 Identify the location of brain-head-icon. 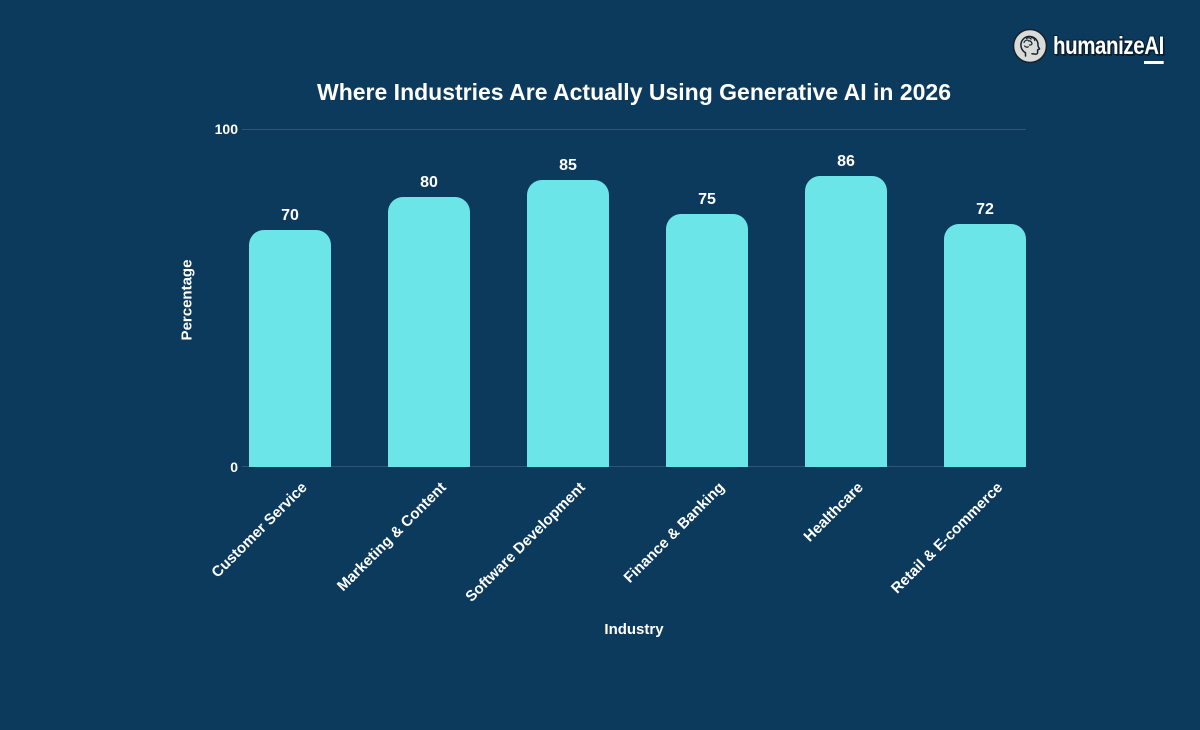
(1030, 46).